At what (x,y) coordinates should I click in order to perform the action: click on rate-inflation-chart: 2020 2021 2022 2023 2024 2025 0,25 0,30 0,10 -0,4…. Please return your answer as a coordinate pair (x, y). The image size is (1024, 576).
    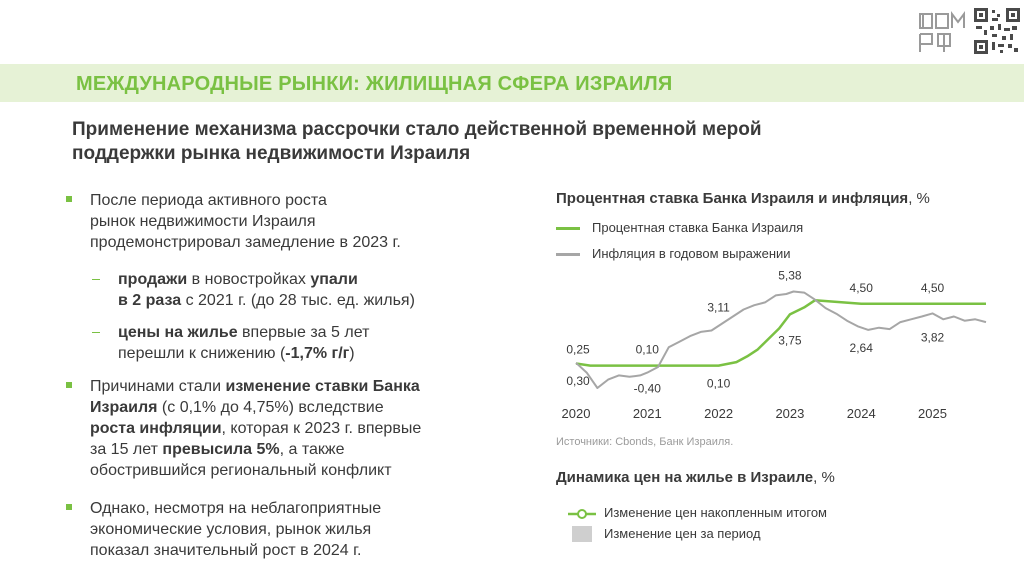
    Looking at the image, I should click on (774, 345).